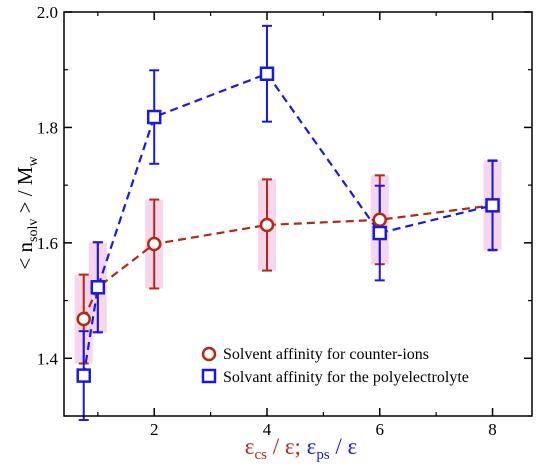 This screenshot has height=467, width=550. I want to click on xlabel-part1-rest: / ε;, so click(284, 446).